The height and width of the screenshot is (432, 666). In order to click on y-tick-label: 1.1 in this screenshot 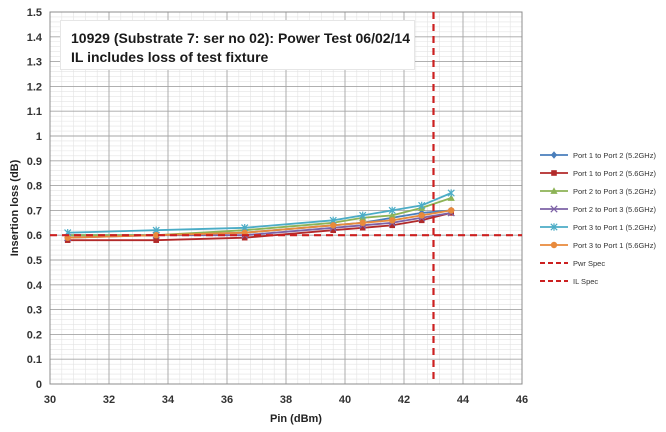, I will do `click(34, 112)`.